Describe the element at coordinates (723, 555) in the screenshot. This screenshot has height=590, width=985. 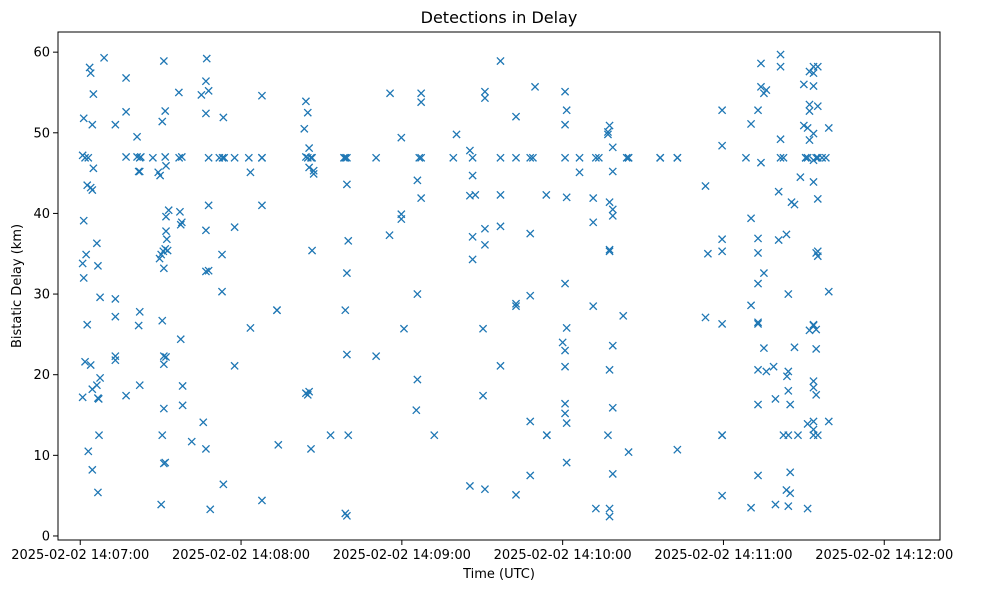
I see `x-tick-label: 2025-02-02 14:11:00` at that location.